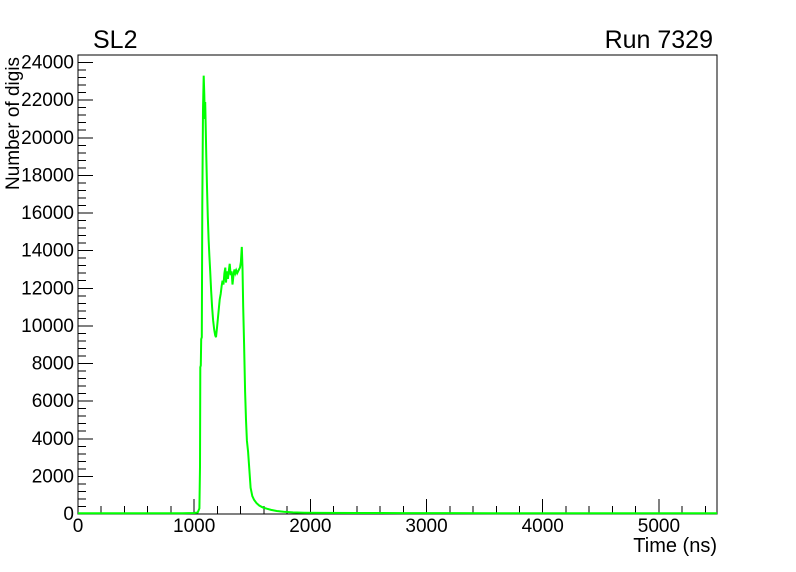  I want to click on x-tick-label: 5000, so click(659, 526).